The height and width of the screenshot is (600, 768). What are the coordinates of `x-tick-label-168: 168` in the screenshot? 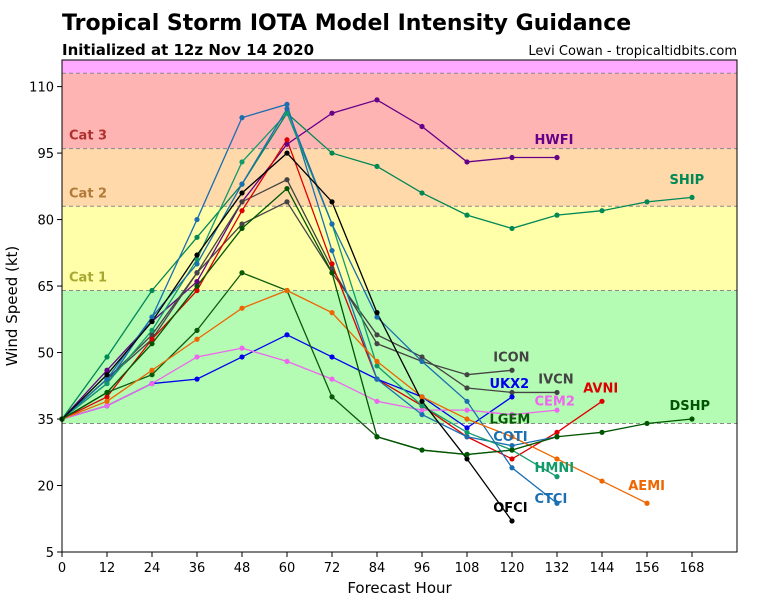 It's located at (692, 568).